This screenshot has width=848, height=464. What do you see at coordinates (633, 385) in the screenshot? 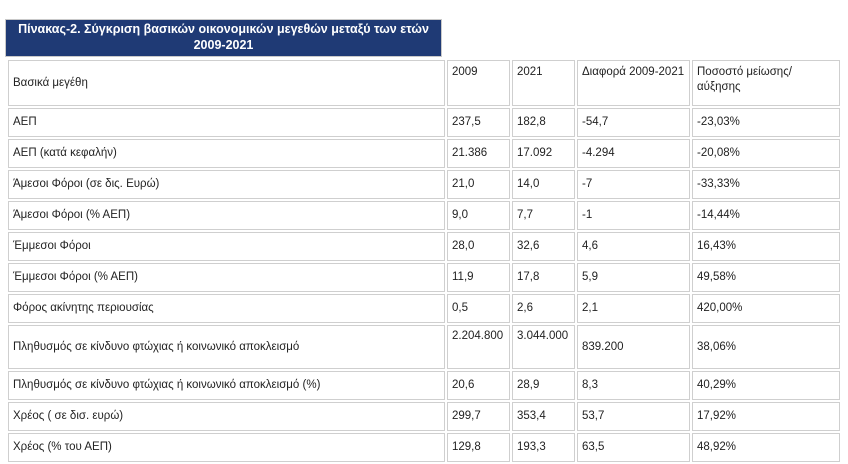
I see `table-cell: 8,3` at bounding box center [633, 385].